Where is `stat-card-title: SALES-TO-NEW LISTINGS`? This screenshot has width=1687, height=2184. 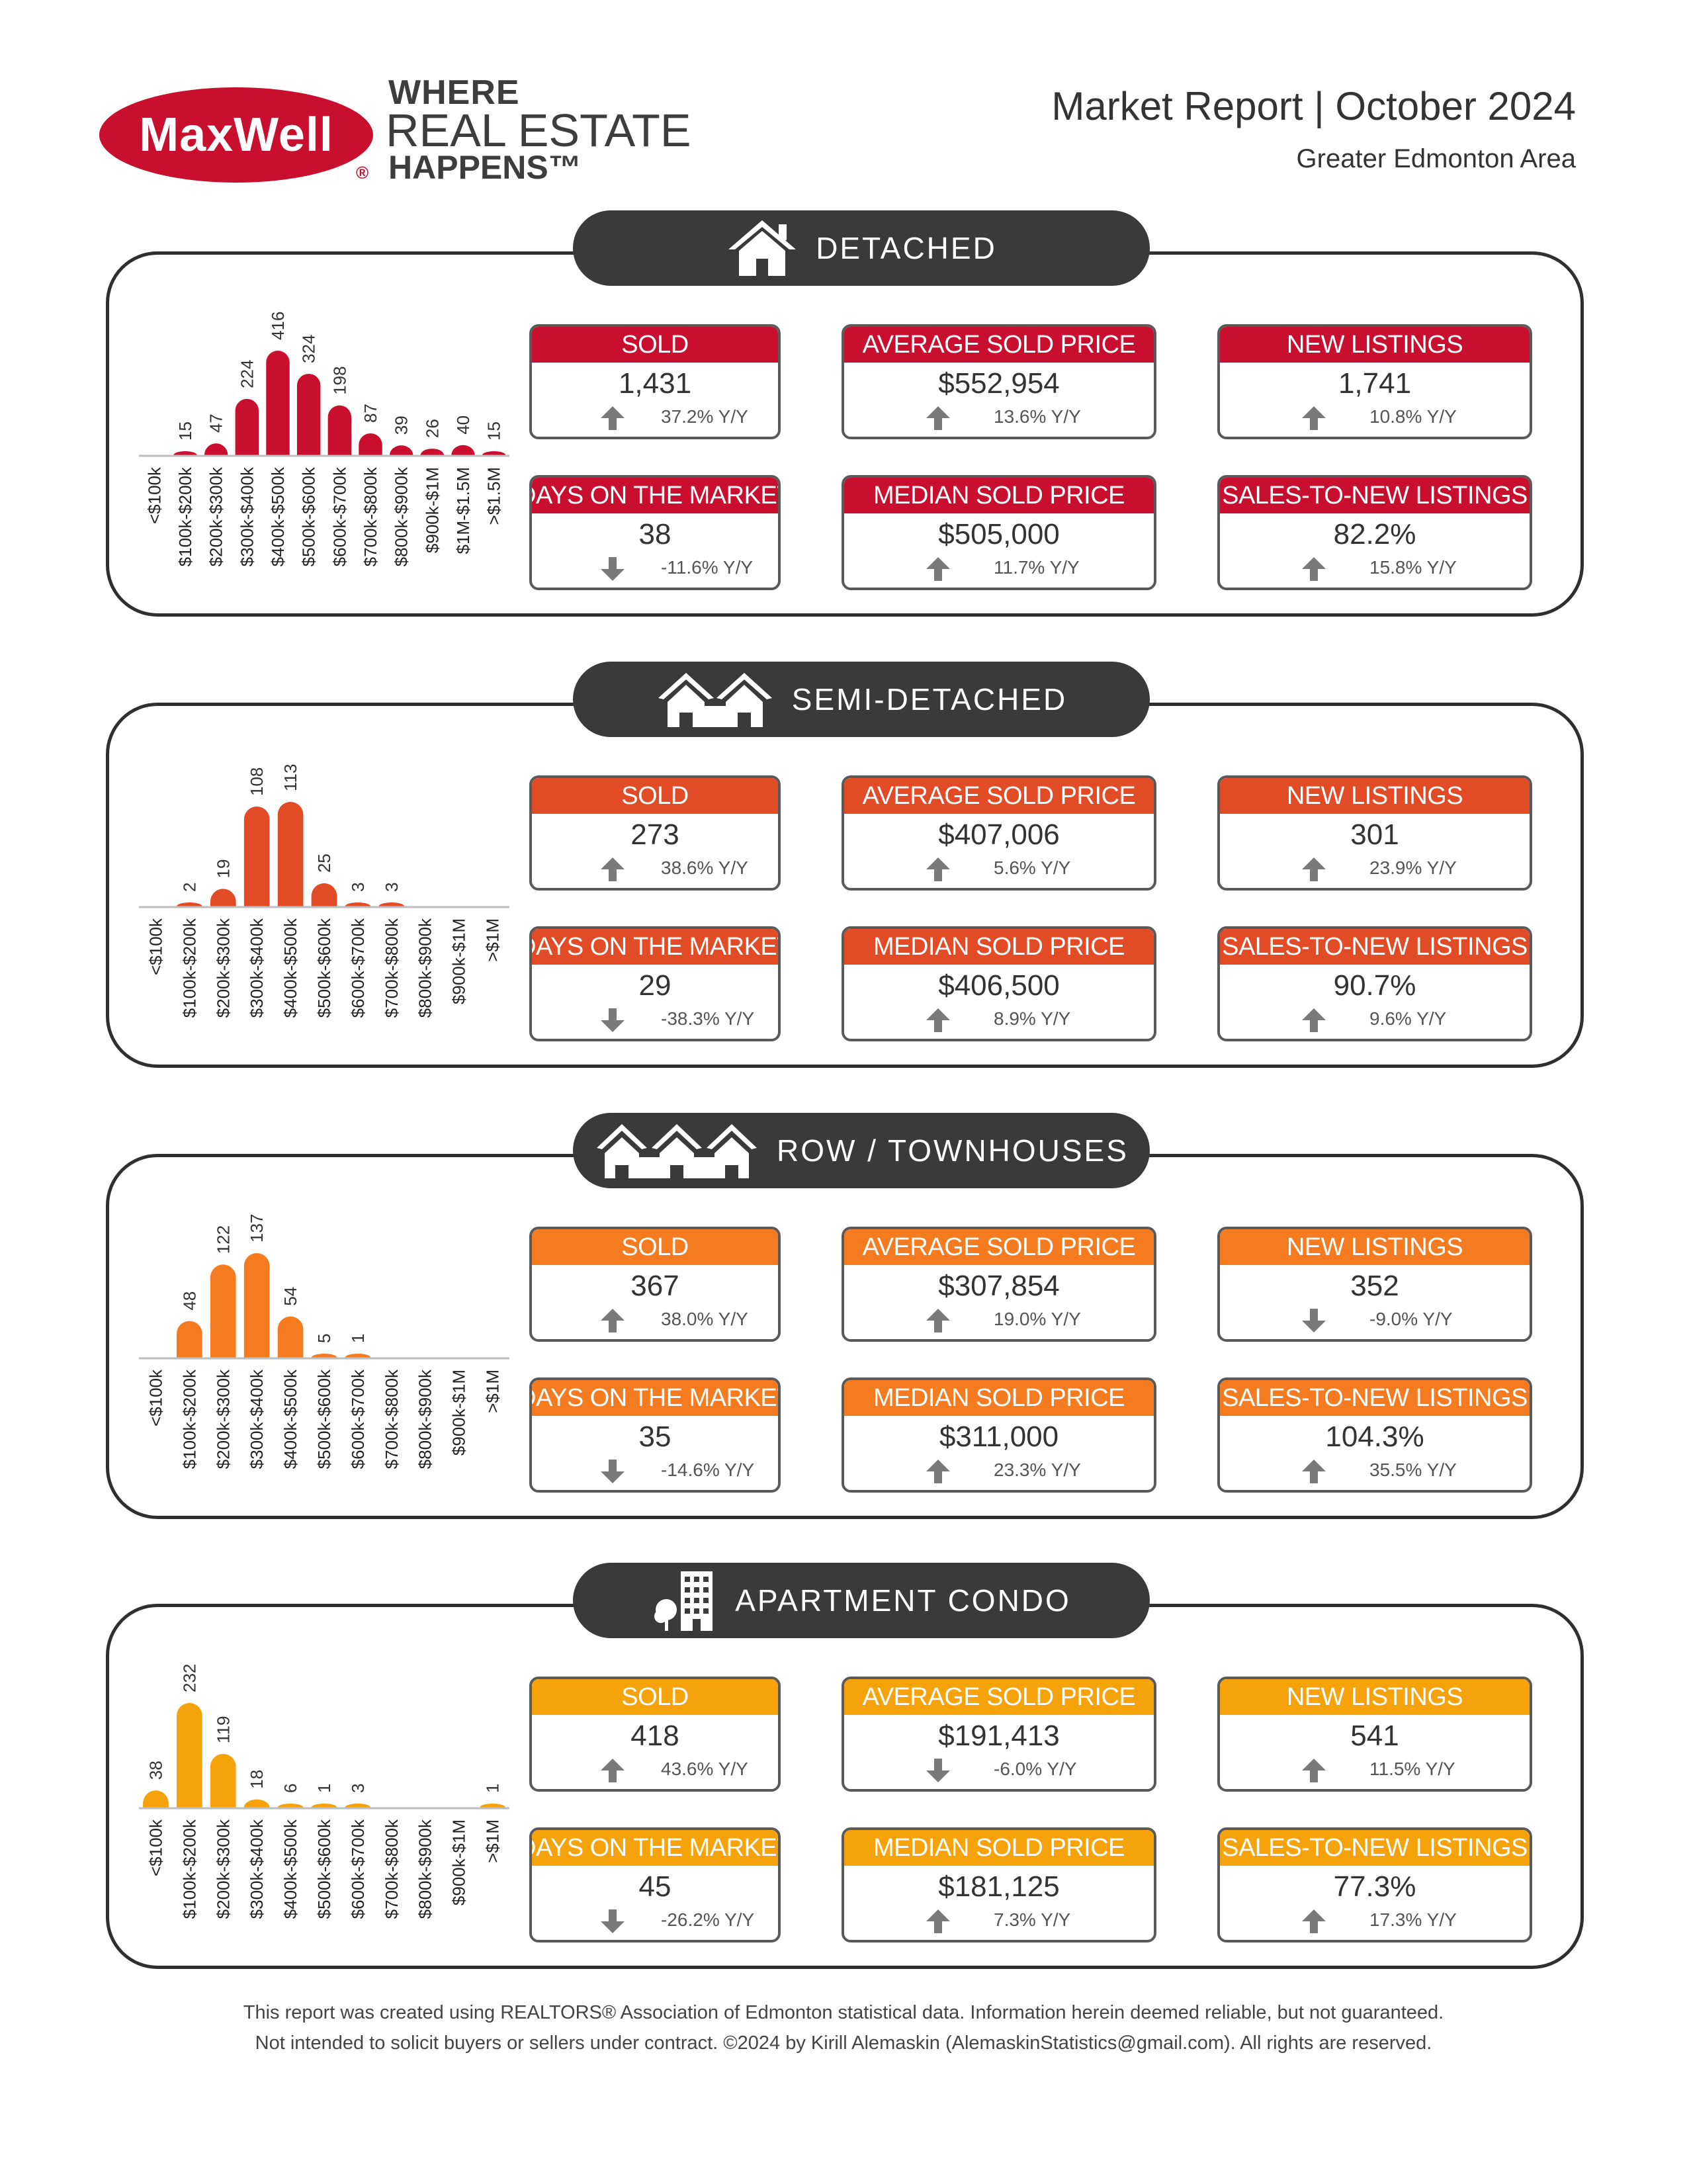 stat-card-title: SALES-TO-NEW LISTINGS is located at coordinates (1375, 496).